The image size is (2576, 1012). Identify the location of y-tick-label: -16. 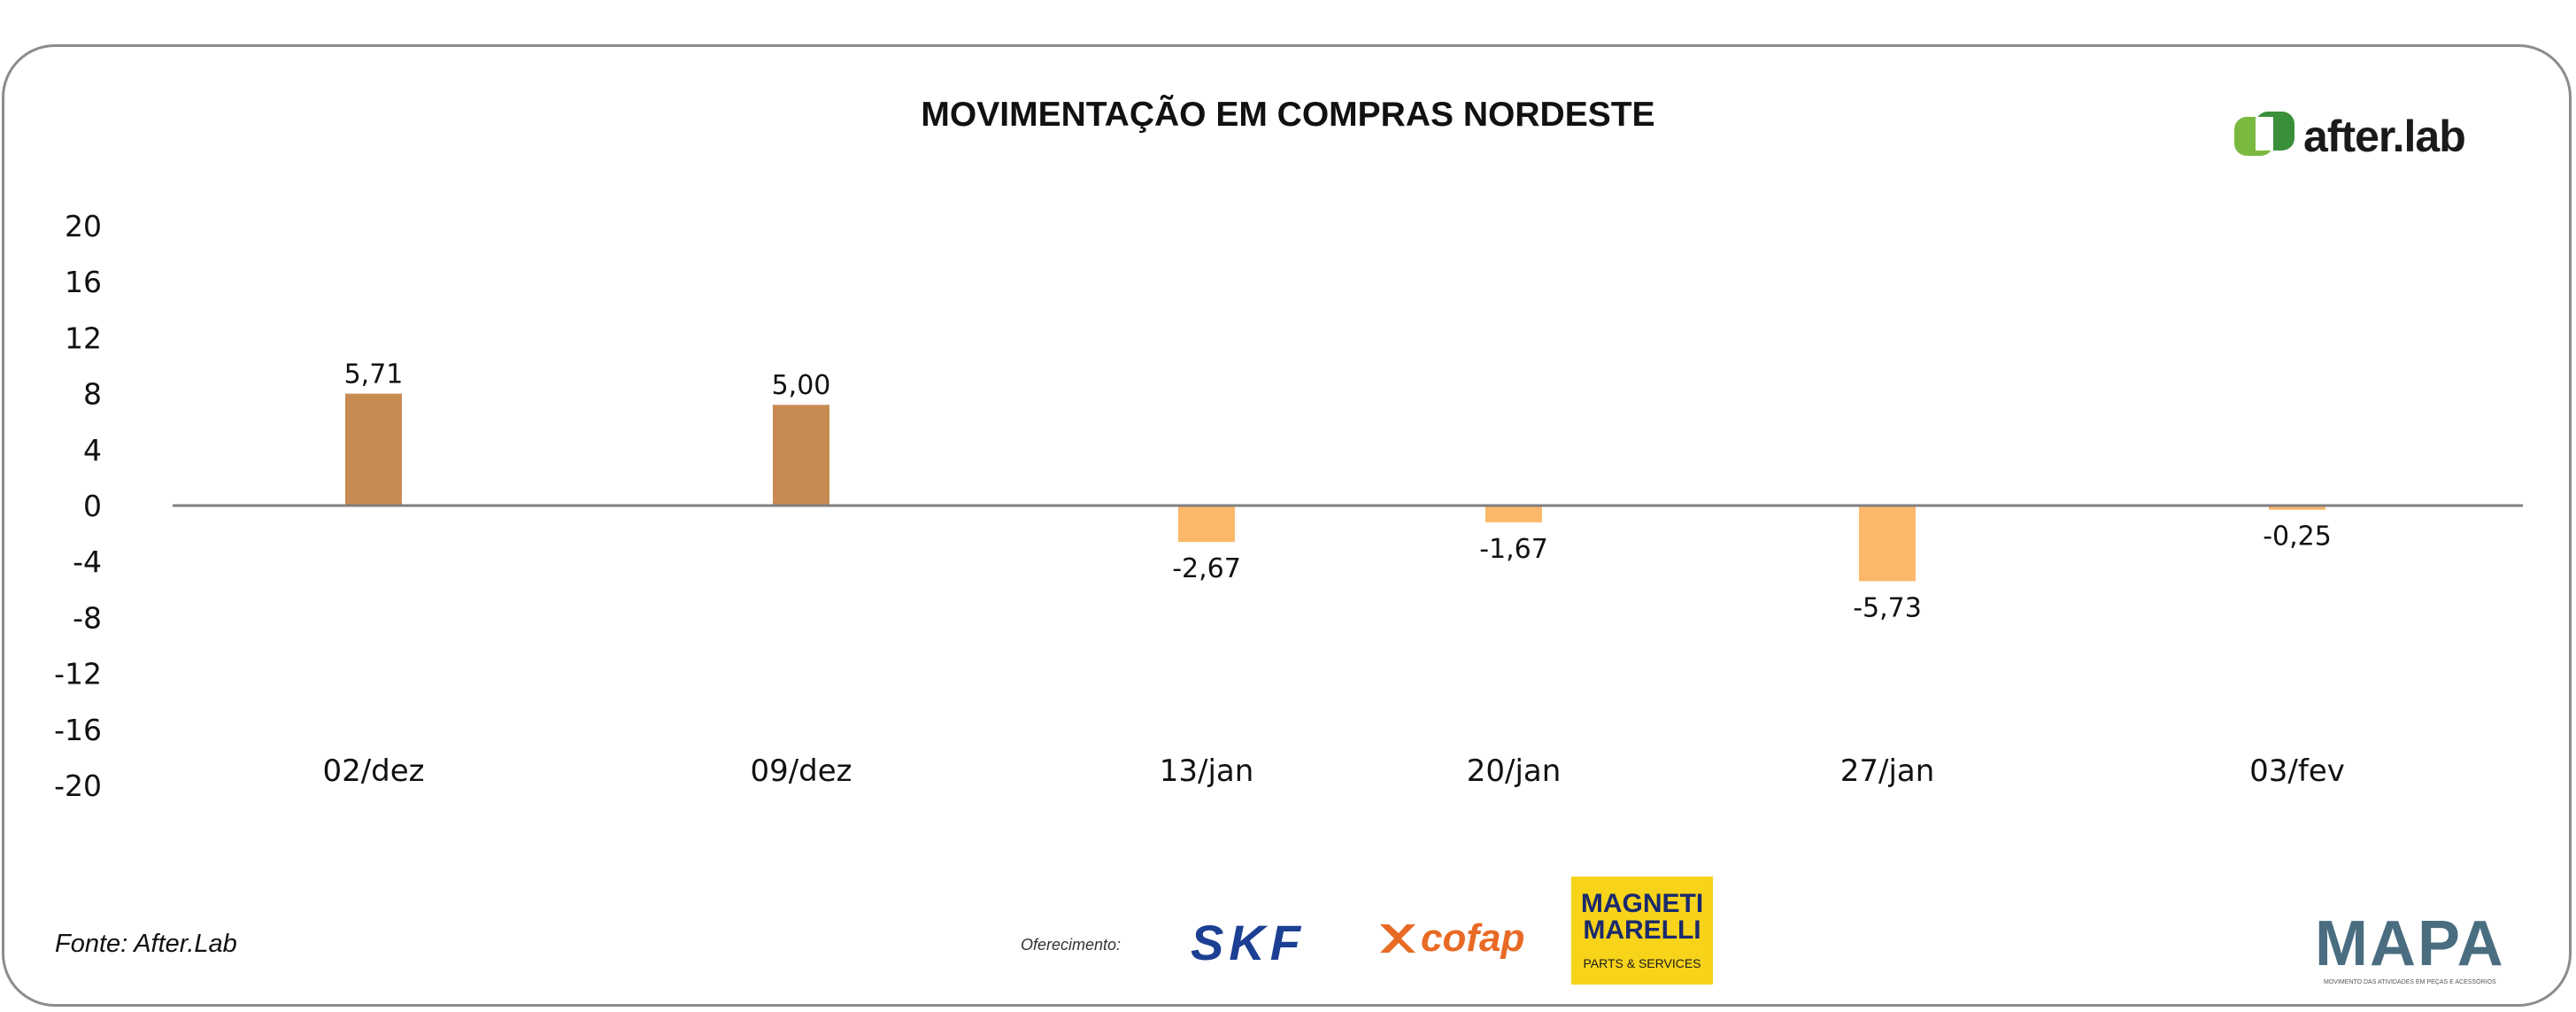
(78, 730).